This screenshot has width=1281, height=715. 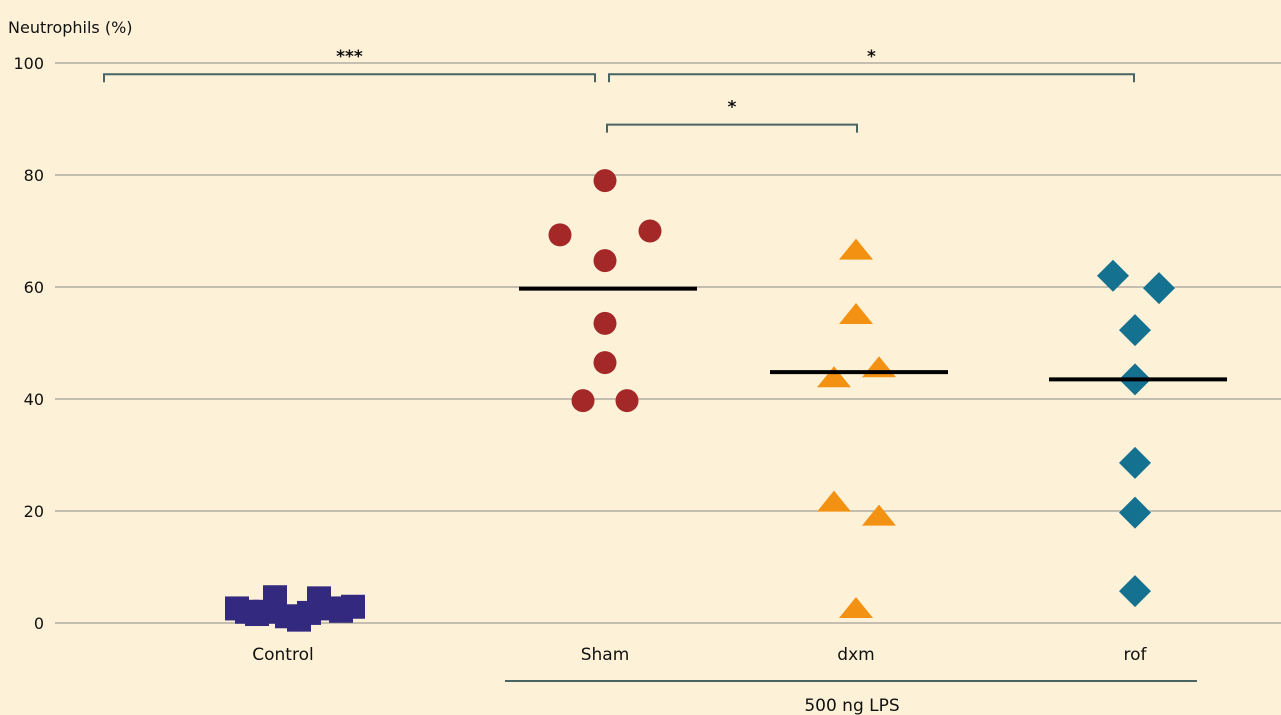 What do you see at coordinates (282, 655) in the screenshot?
I see `x-tick-label-control: Control` at bounding box center [282, 655].